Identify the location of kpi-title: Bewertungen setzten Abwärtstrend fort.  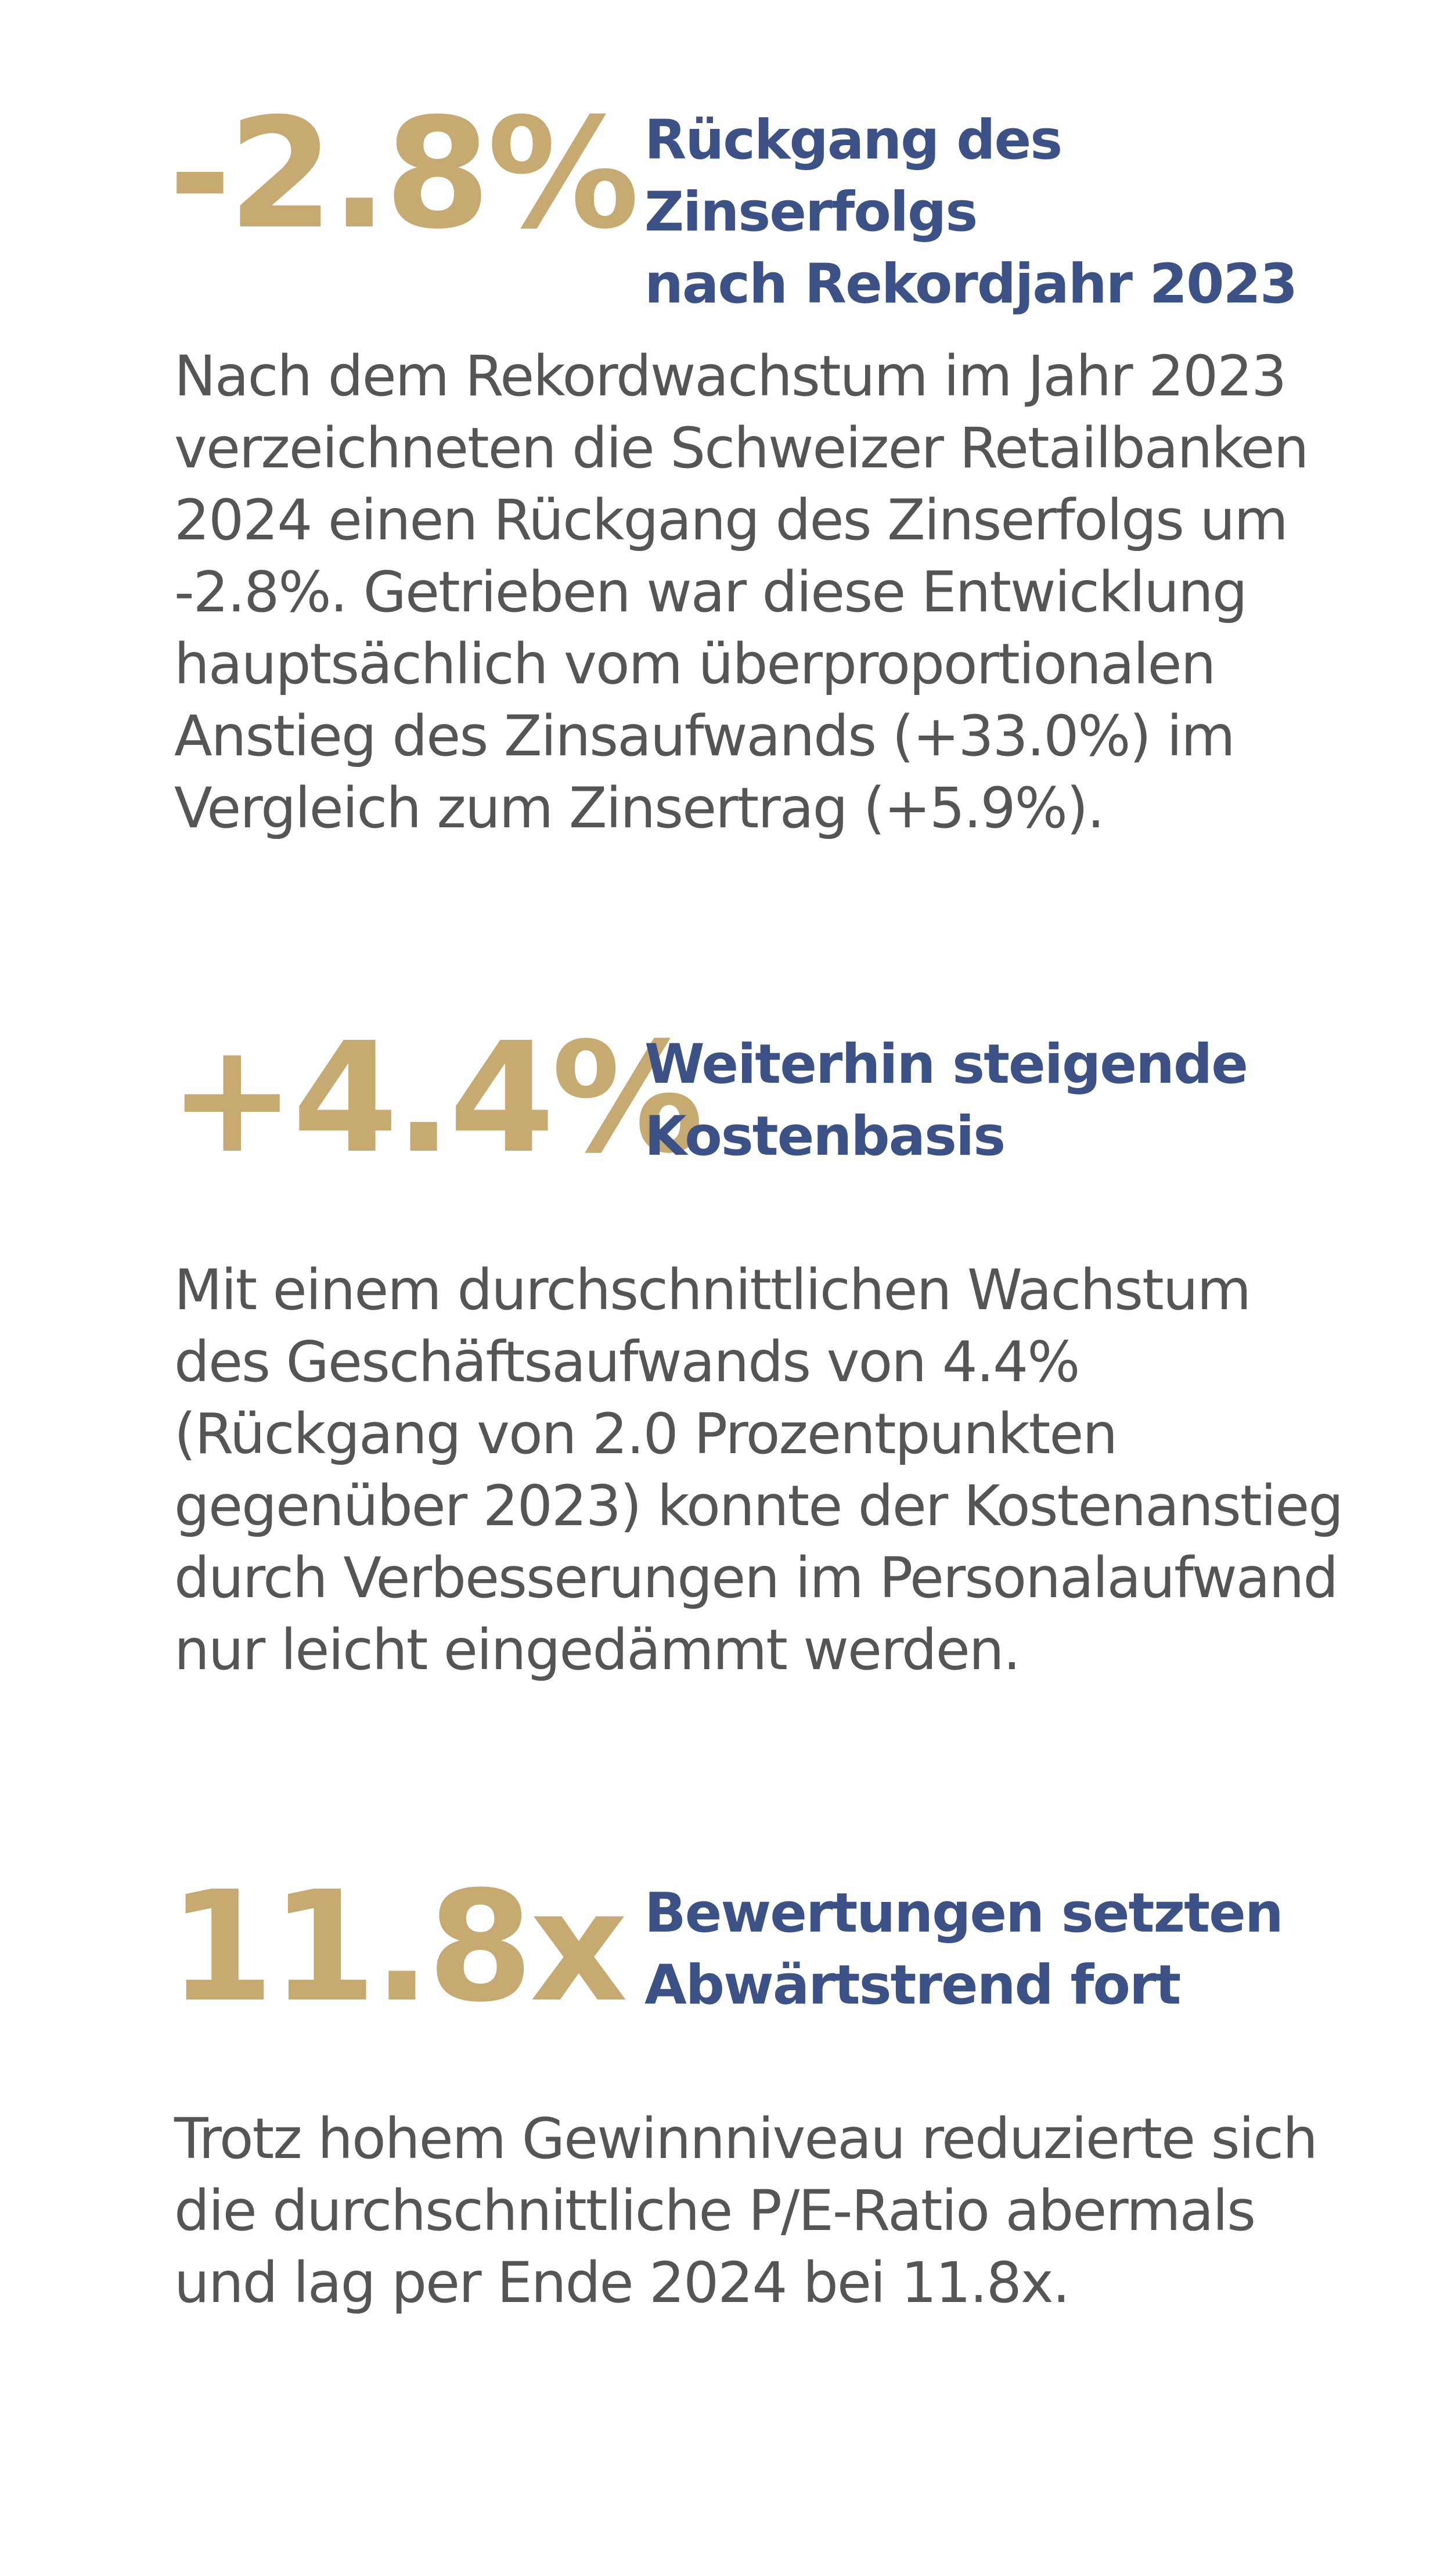
(964, 1949).